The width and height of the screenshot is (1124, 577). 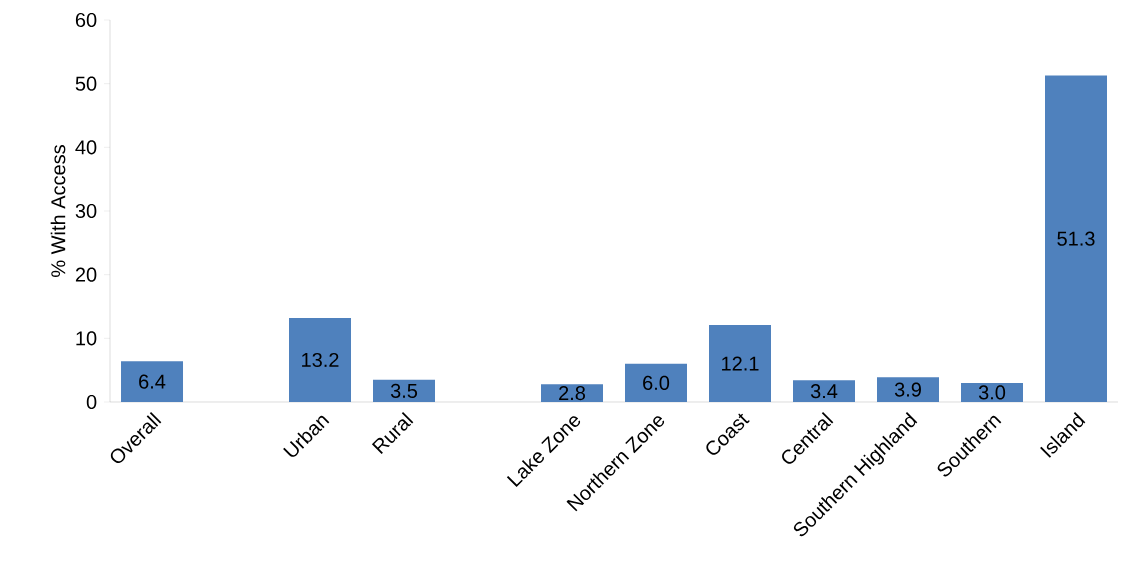 I want to click on y-tick-label: 50, so click(x=86, y=83).